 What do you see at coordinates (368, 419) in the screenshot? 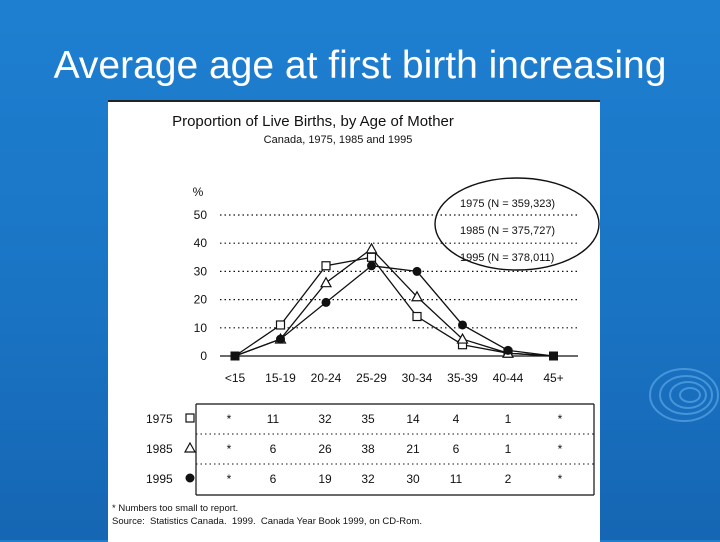
I see `table-cell: 35` at bounding box center [368, 419].